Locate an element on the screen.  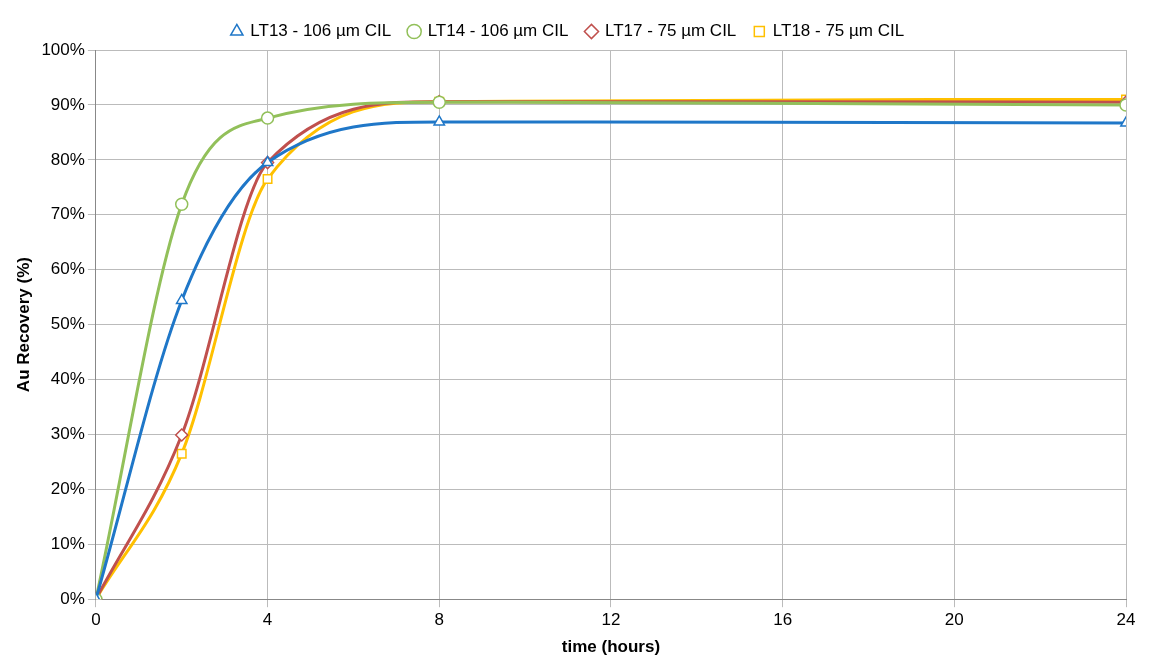
x-tick-label: 4 is located at coordinates (267, 620).